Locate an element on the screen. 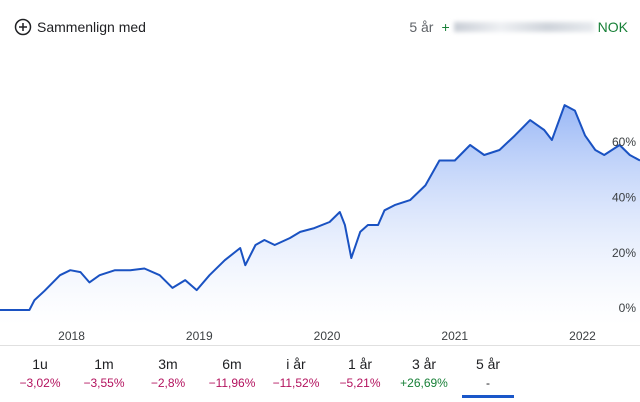 This screenshot has height=402, width=640. tab-change: −2,8% is located at coordinates (168, 383).